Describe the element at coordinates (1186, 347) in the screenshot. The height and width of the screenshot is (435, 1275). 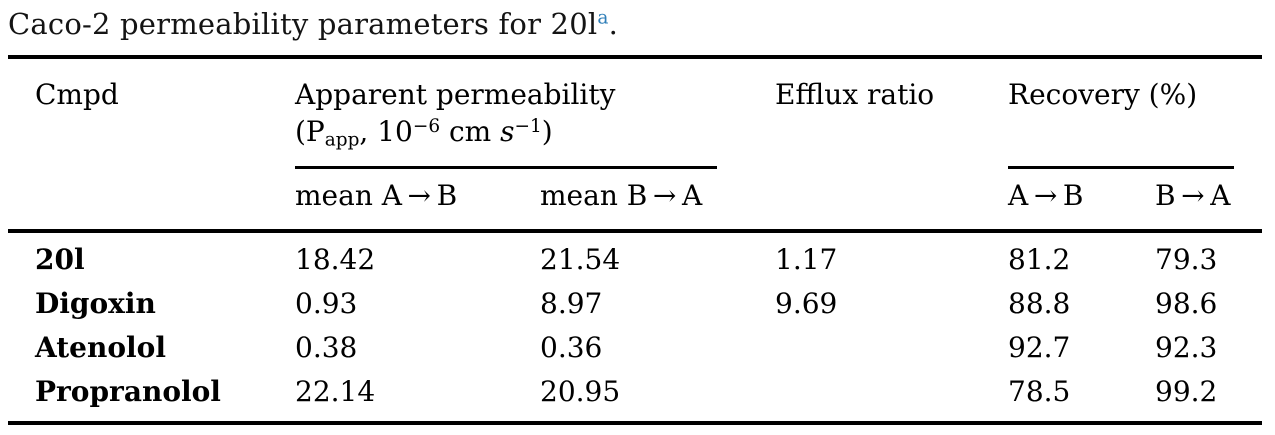
I see `recovery-b-to-a-cell: 92.3` at that location.